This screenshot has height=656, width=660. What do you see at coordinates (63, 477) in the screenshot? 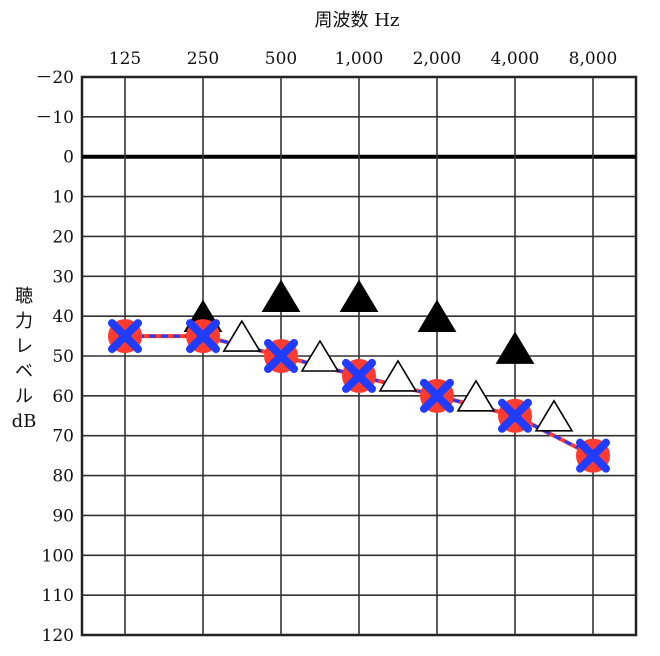
I see `y-tick-label: 80` at bounding box center [63, 477].